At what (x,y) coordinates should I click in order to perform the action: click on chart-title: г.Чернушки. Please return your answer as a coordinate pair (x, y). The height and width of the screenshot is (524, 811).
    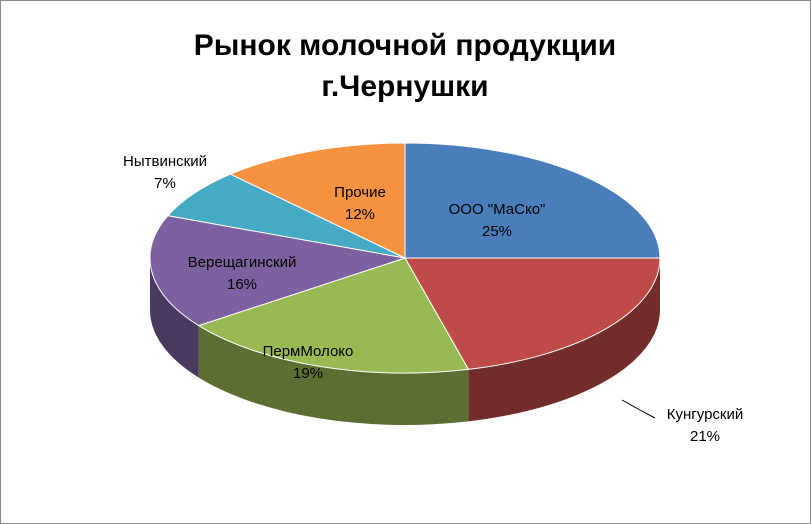
    Looking at the image, I should click on (404, 86).